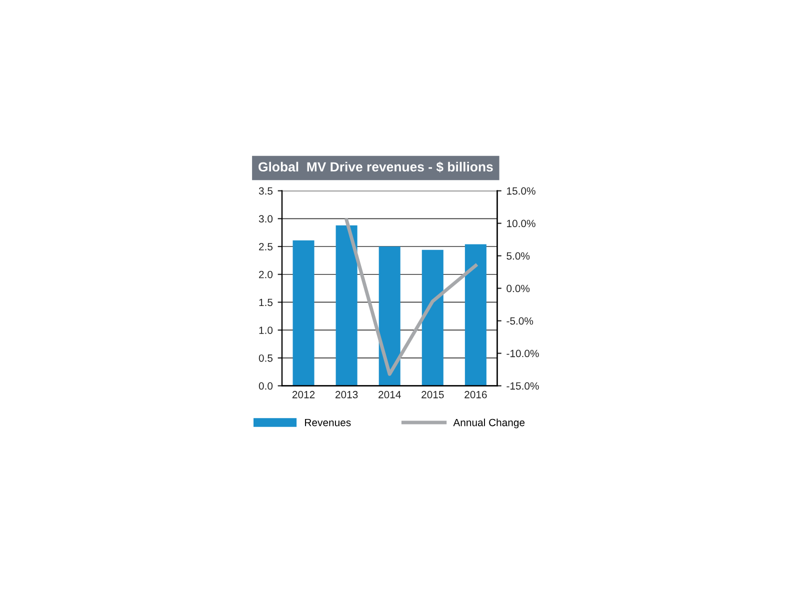  Describe the element at coordinates (266, 302) in the screenshot. I see `y-tick-label: 1.5` at that location.